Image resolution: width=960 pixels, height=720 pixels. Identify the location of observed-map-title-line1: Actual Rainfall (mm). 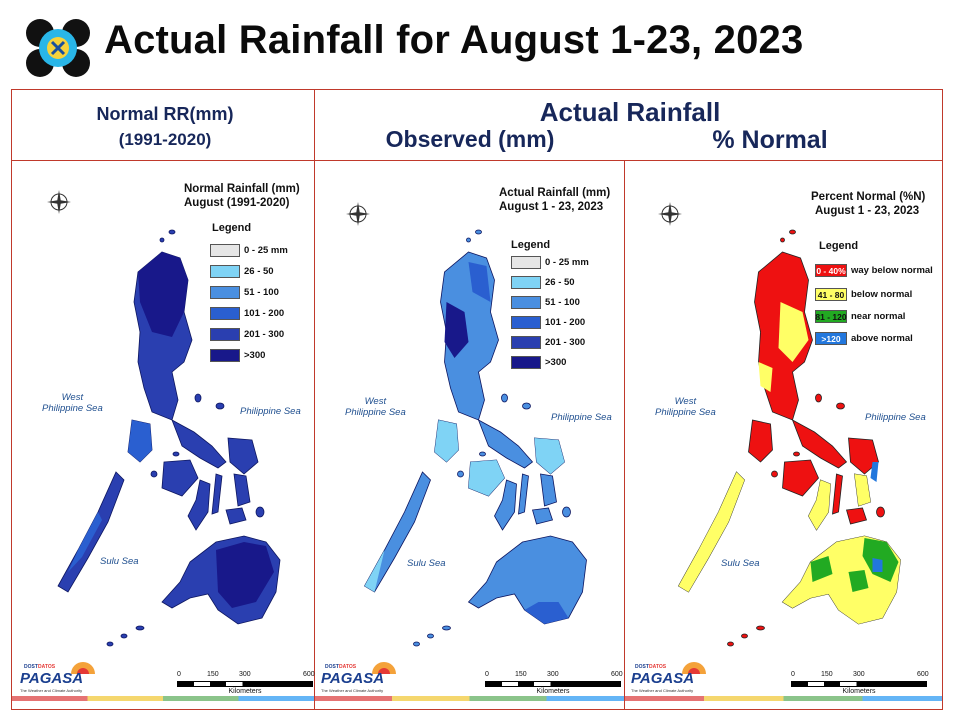
(555, 193).